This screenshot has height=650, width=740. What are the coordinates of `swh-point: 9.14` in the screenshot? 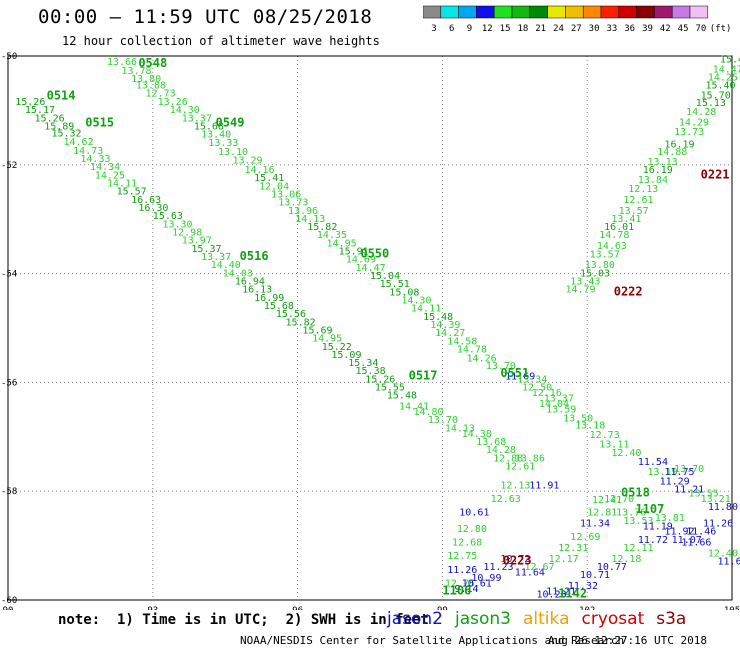 It's located at (466, 589).